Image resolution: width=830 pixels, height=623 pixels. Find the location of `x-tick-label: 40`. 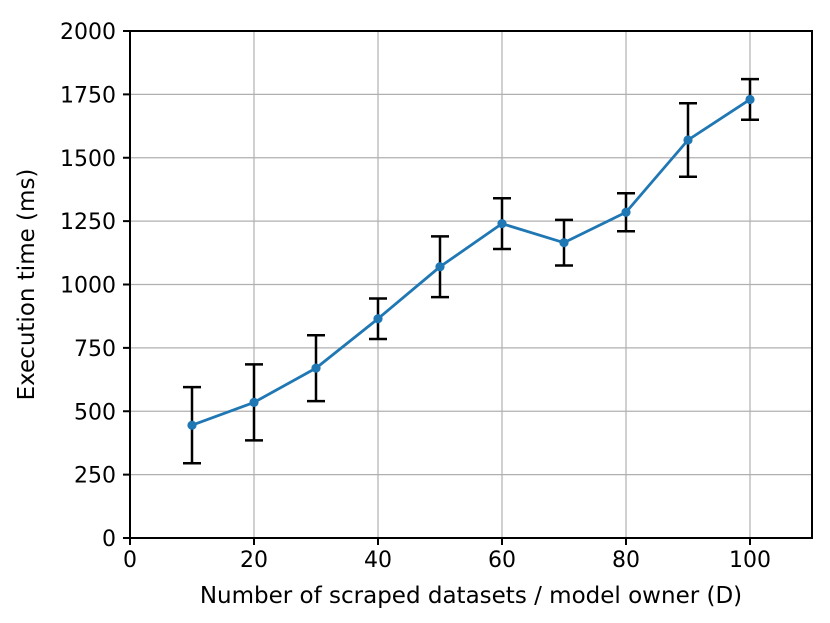

x-tick-label: 40 is located at coordinates (378, 560).